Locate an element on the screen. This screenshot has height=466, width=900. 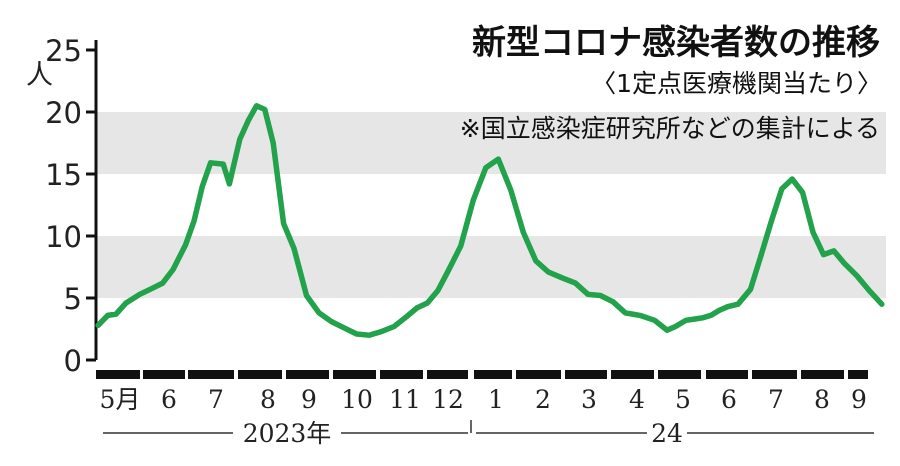
y-tick-label: 25 is located at coordinates (63, 51).